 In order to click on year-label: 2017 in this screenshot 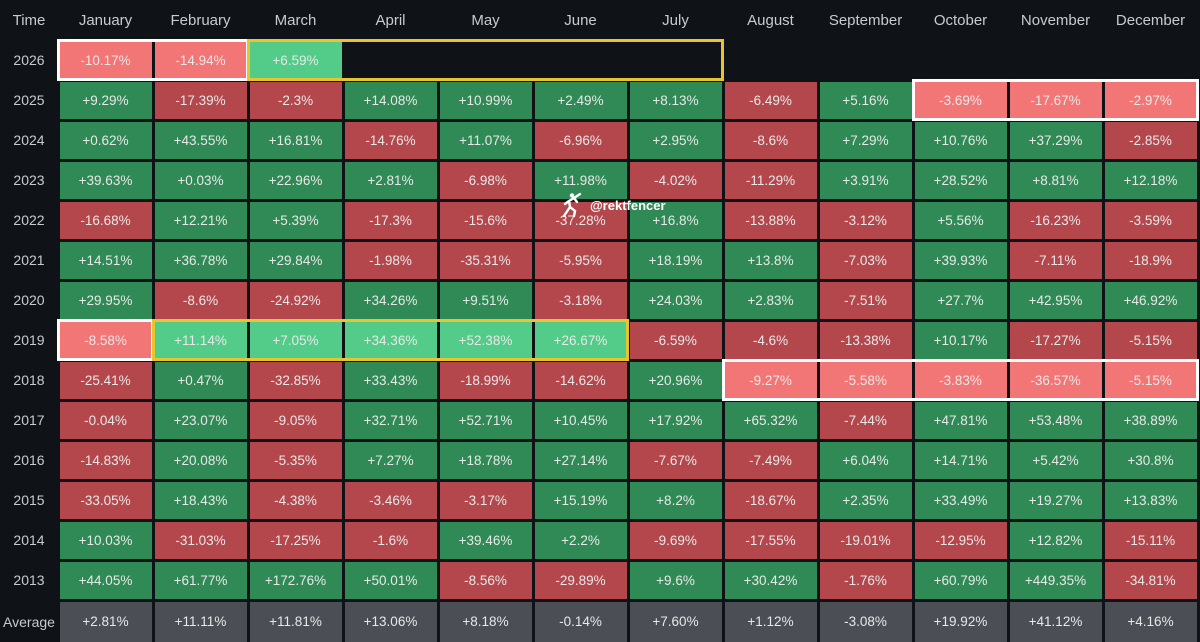, I will do `click(29, 420)`.